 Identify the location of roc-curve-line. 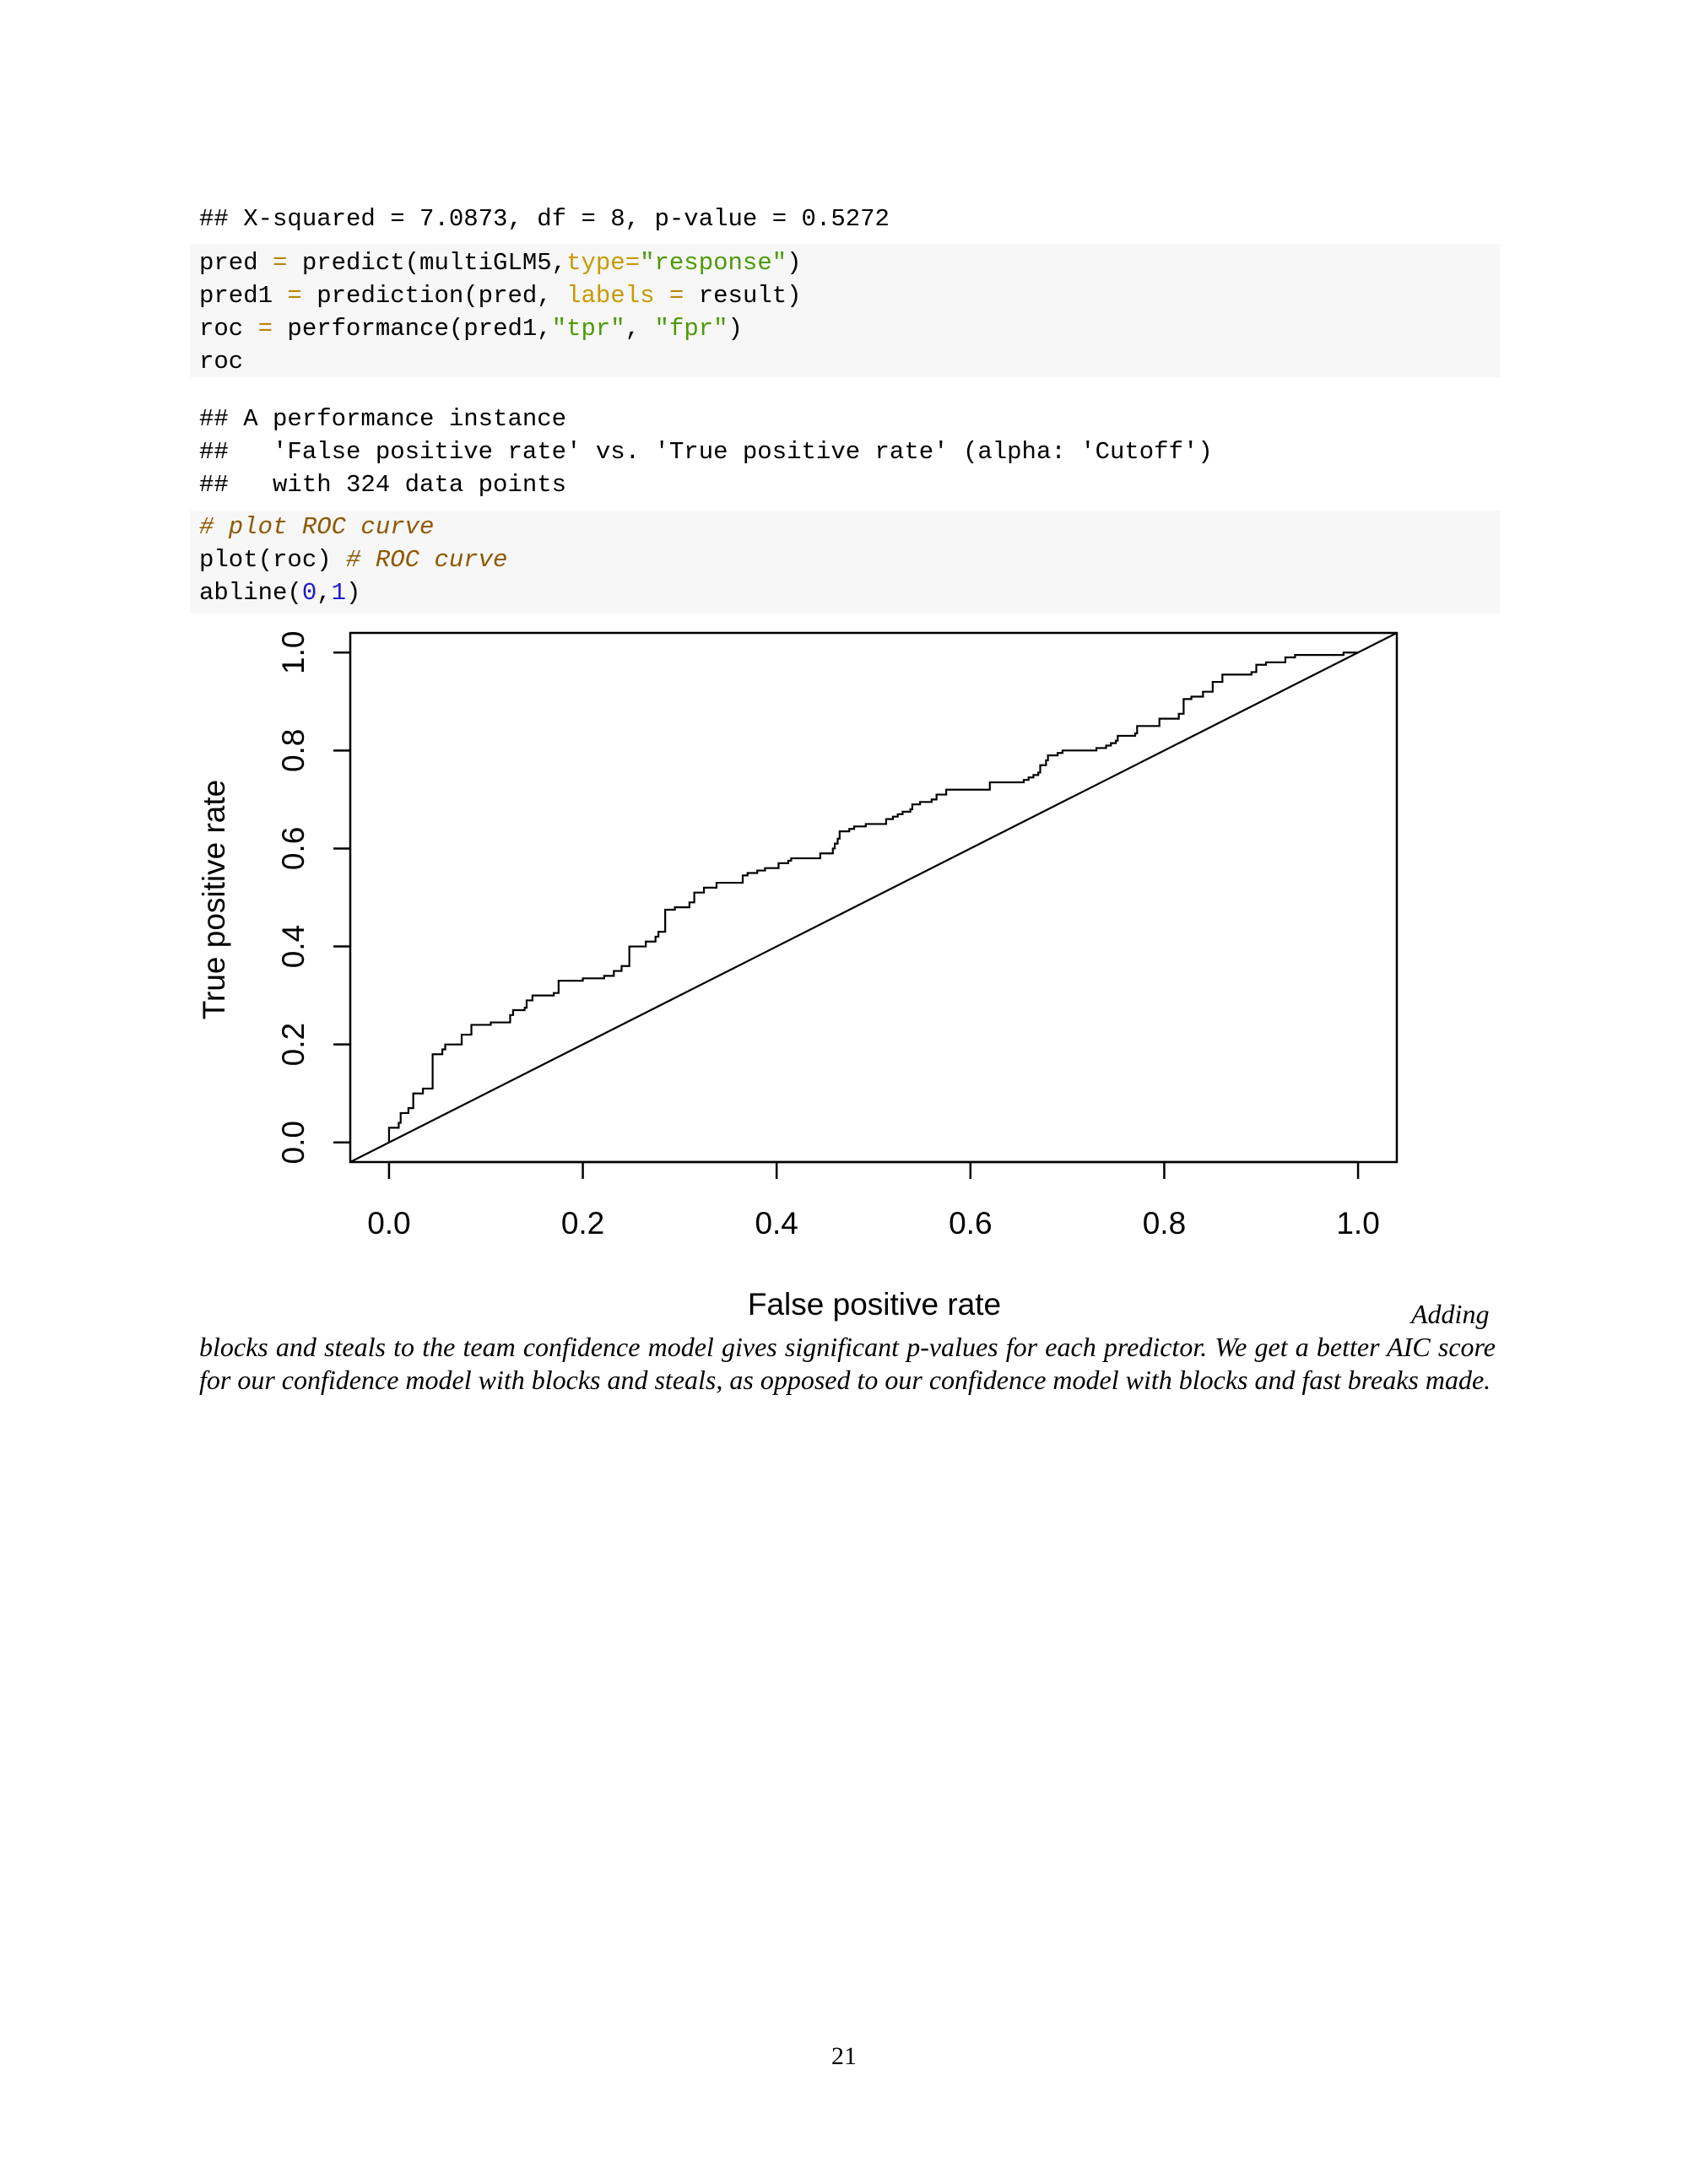
(873, 897).